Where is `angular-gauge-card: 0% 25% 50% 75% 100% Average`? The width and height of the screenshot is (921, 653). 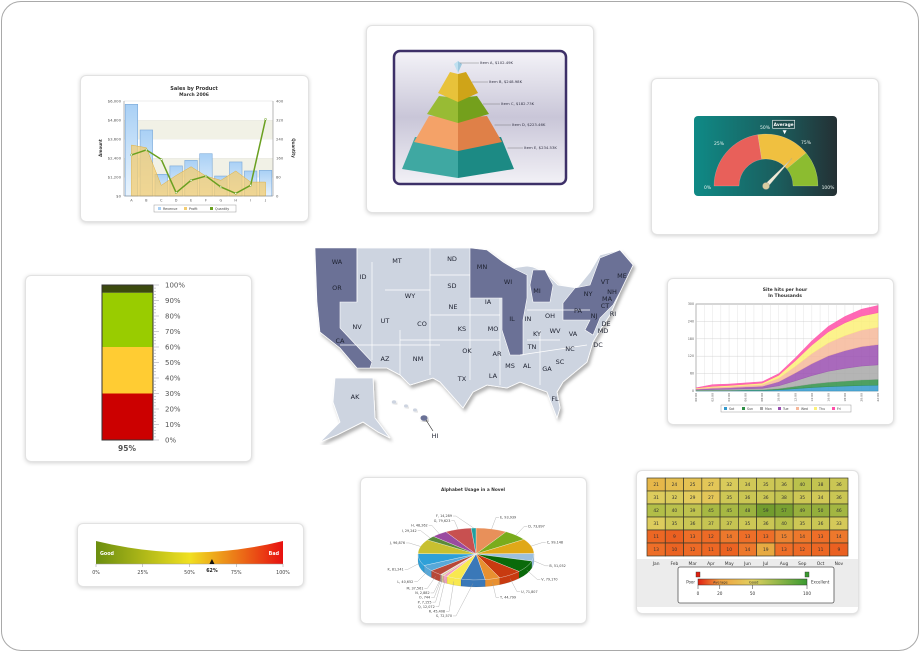
angular-gauge-card: 0% 25% 50% 75% 100% Average is located at coordinates (765, 156).